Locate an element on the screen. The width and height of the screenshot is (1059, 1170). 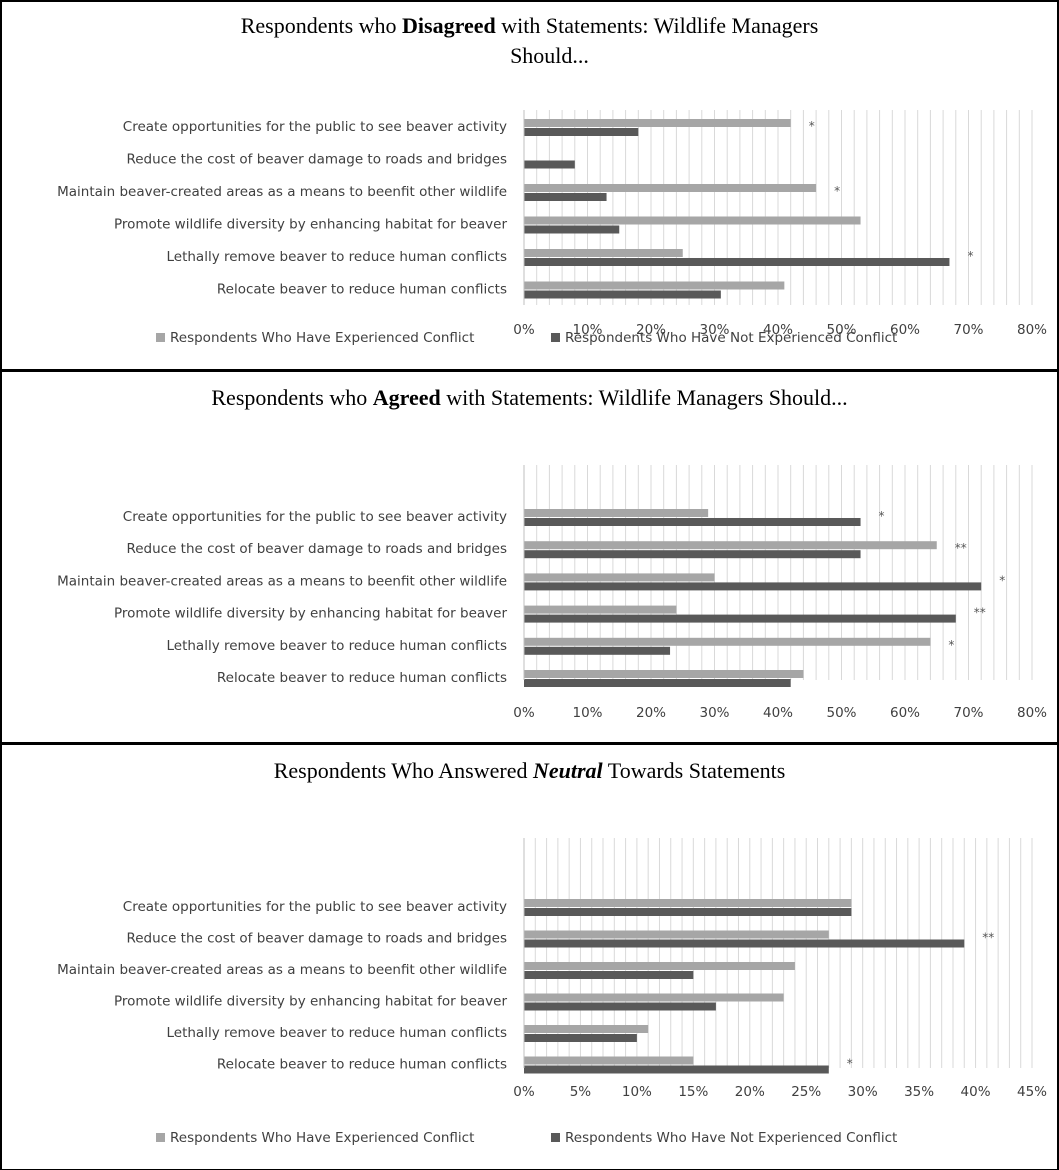
x-tick-label: 25% is located at coordinates (806, 1092).